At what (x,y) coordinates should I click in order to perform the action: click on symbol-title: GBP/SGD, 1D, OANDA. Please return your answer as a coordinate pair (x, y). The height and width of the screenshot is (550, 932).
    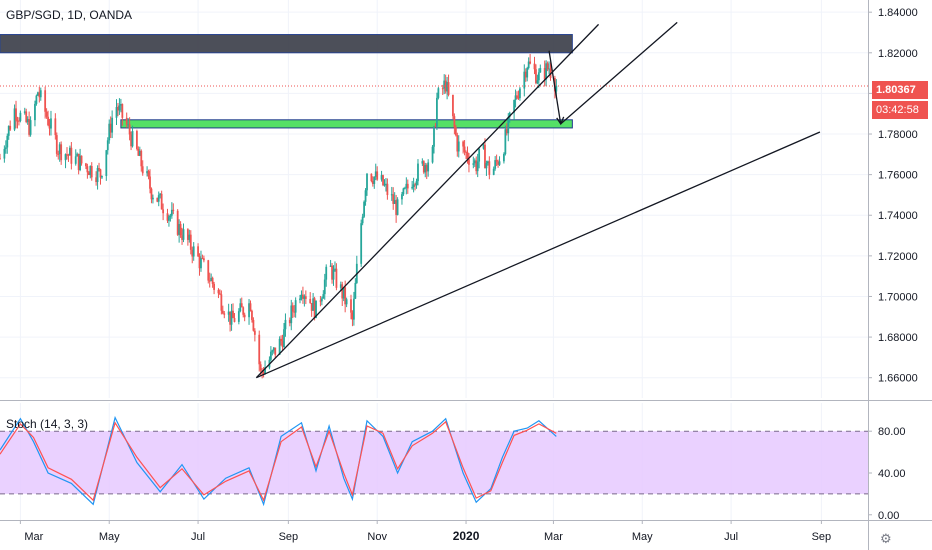
    Looking at the image, I should click on (69, 15).